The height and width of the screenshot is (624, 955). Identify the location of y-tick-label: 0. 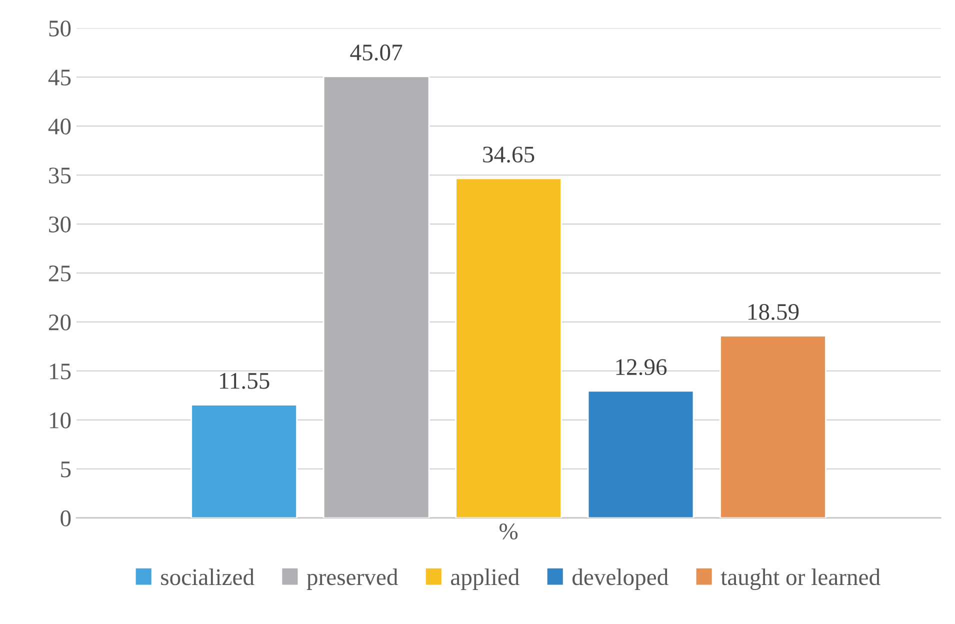
(65, 518).